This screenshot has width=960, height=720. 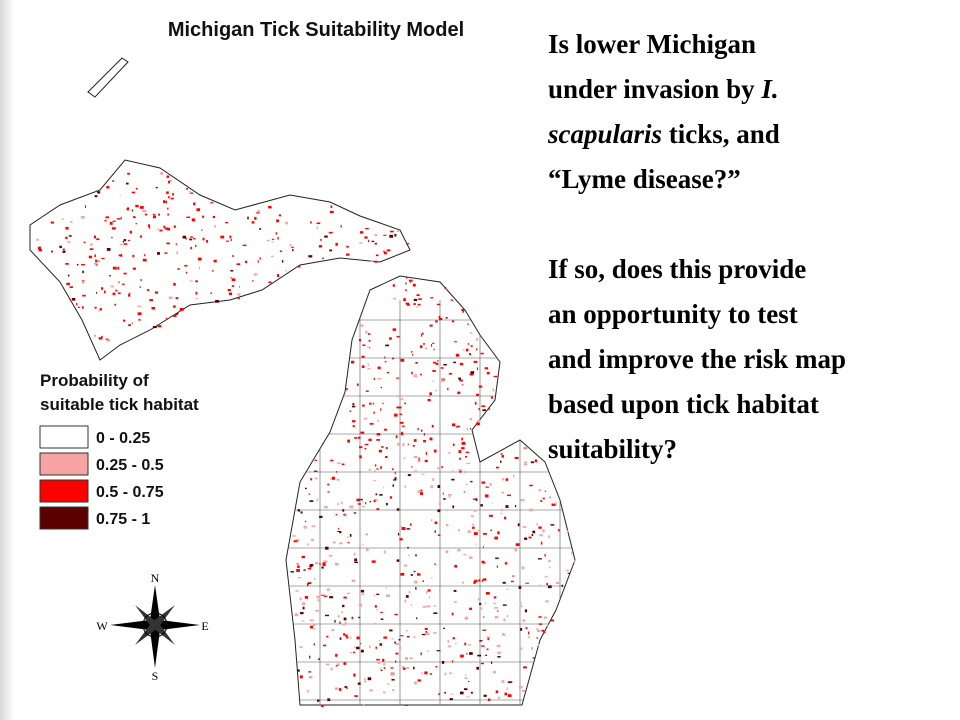 What do you see at coordinates (316, 30) in the screenshot?
I see `map-title: Michigan Tick Suitability Model` at bounding box center [316, 30].